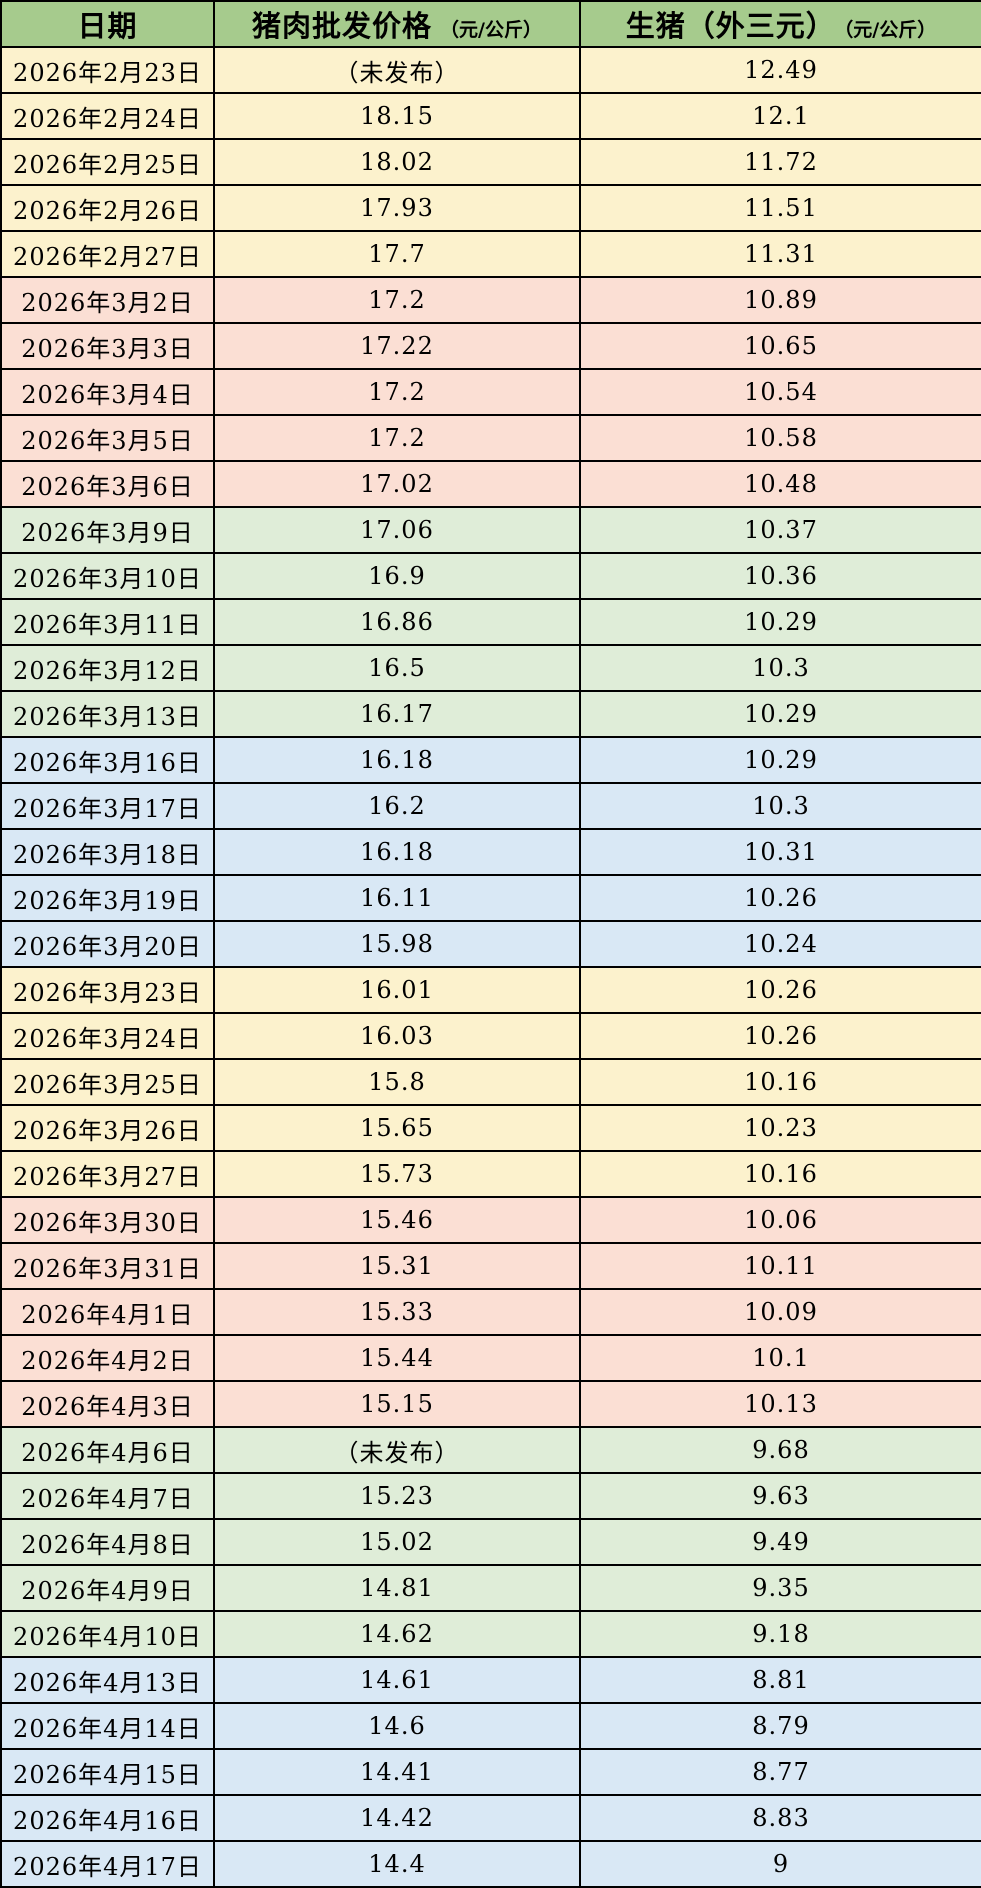 This screenshot has width=981, height=1888. What do you see at coordinates (107, 484) in the screenshot?
I see `date-cell: 2026年3月6日` at bounding box center [107, 484].